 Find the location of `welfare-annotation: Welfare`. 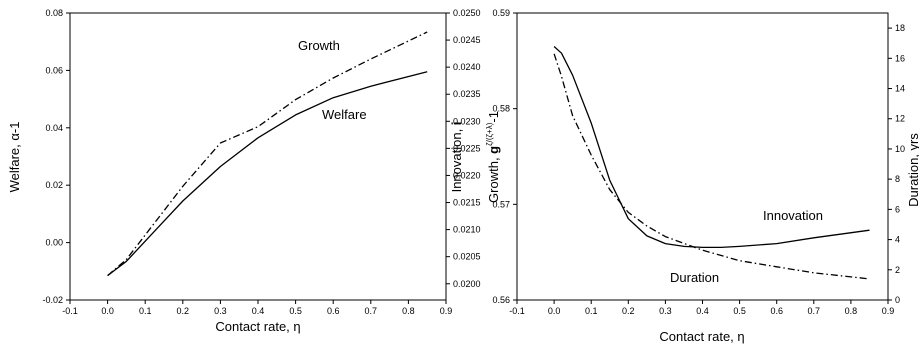

welfare-annotation: Welfare is located at coordinates (344, 114).